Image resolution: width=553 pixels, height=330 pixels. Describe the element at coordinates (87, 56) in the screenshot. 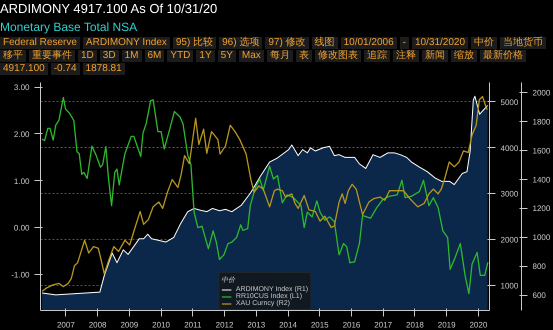

I see `text: 1D` at that location.